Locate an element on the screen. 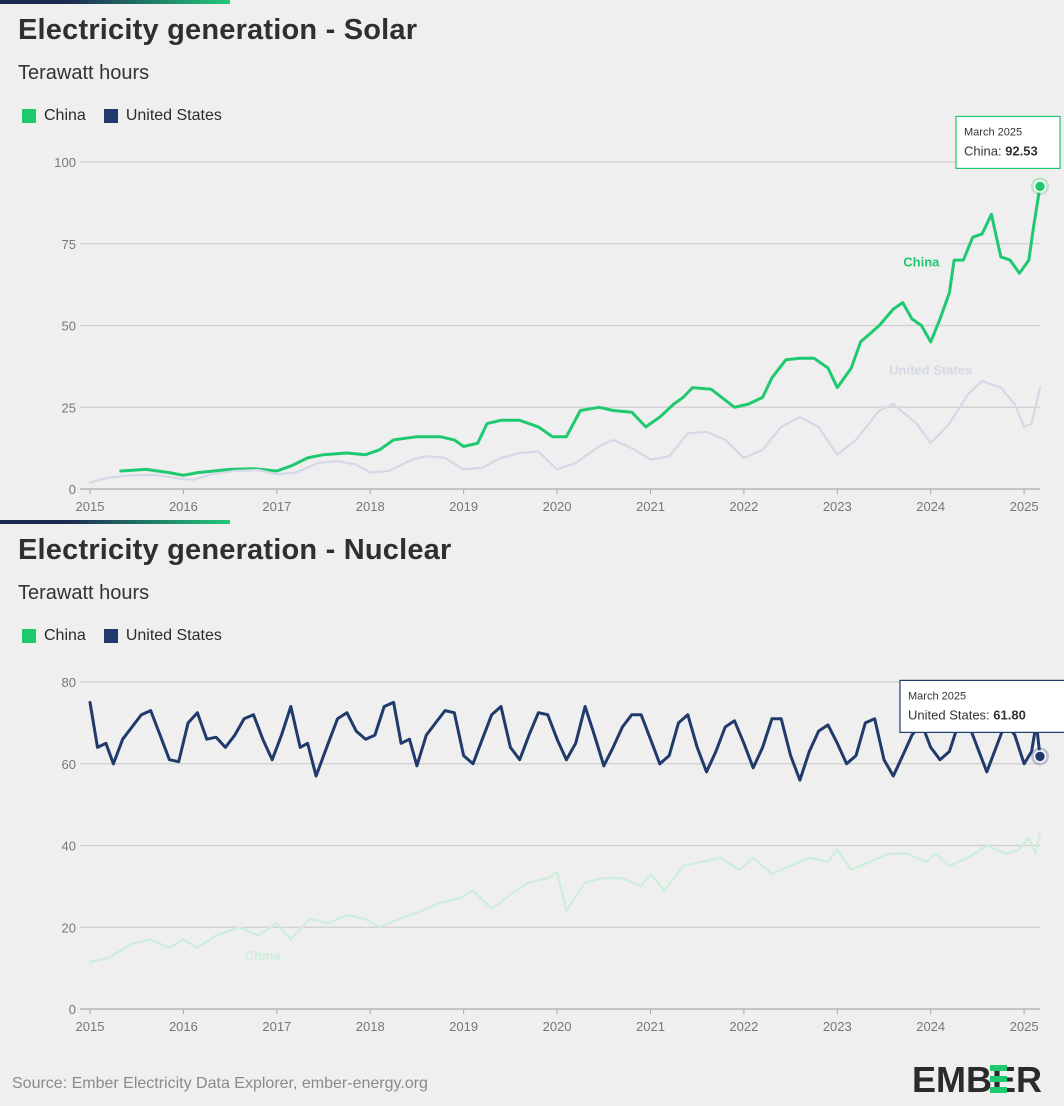  y-tick-label: 20 is located at coordinates (69, 927).